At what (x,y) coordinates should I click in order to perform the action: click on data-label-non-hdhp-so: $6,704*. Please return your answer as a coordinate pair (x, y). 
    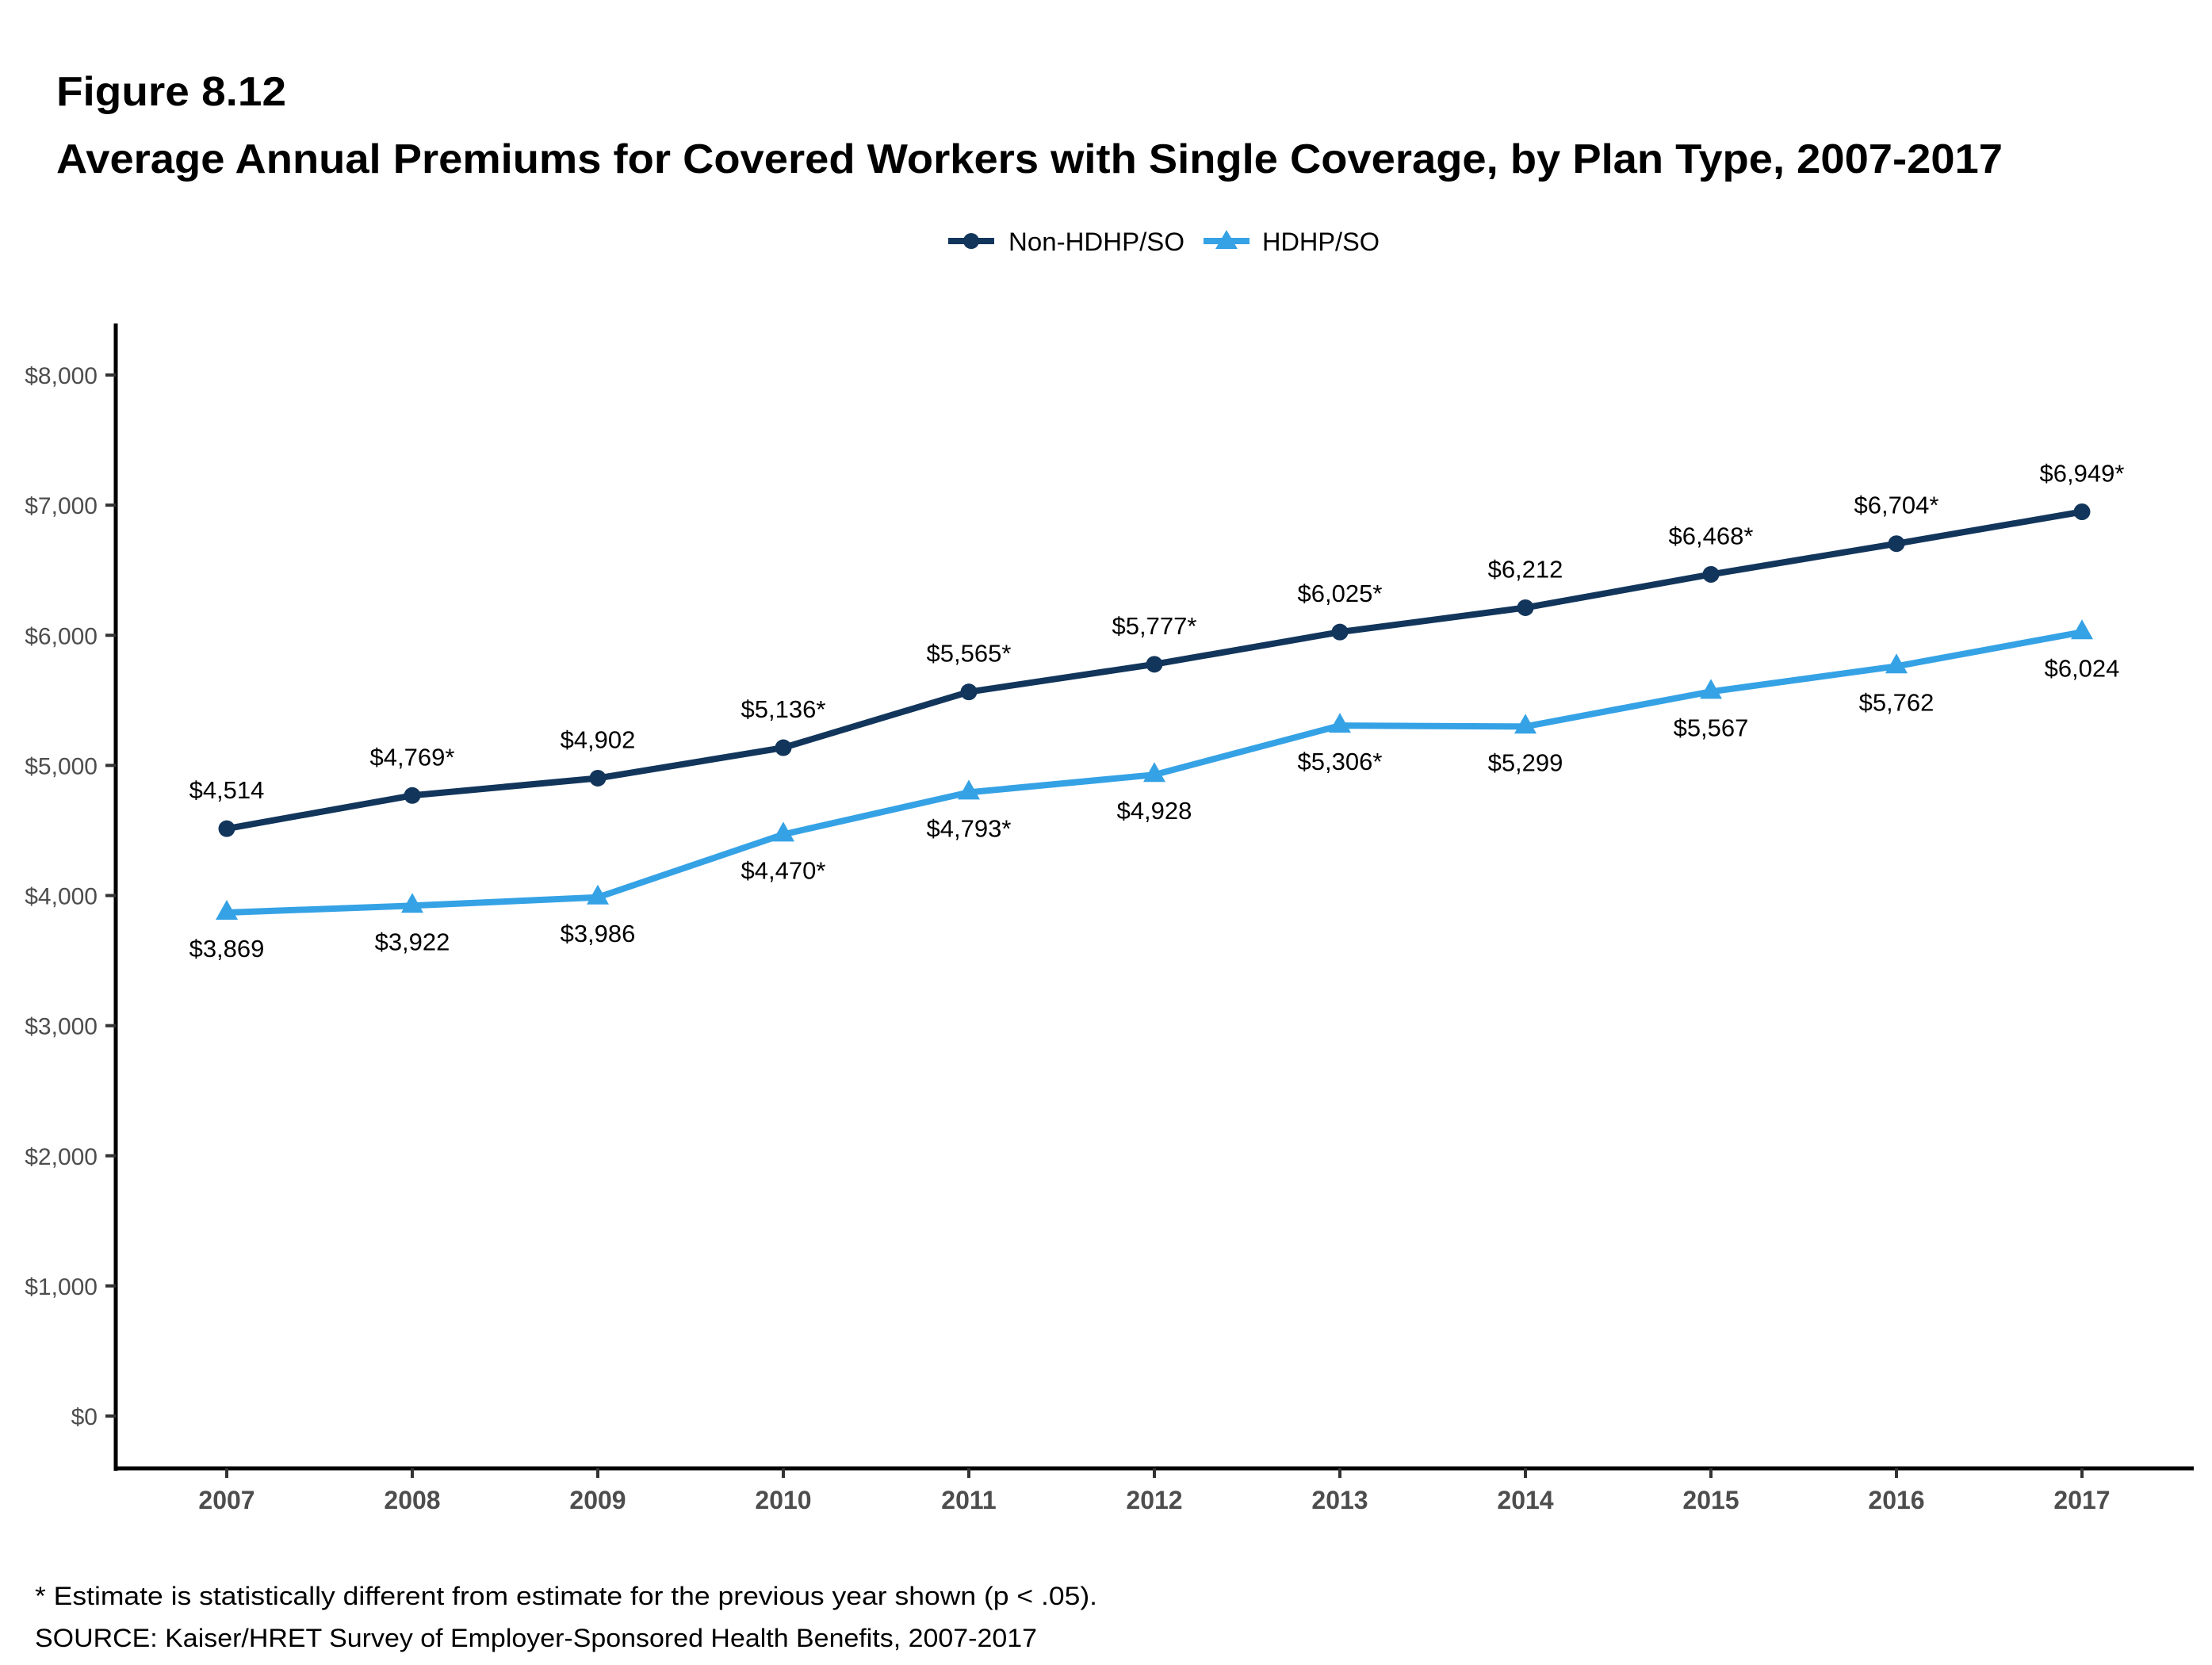
    Looking at the image, I should click on (1897, 505).